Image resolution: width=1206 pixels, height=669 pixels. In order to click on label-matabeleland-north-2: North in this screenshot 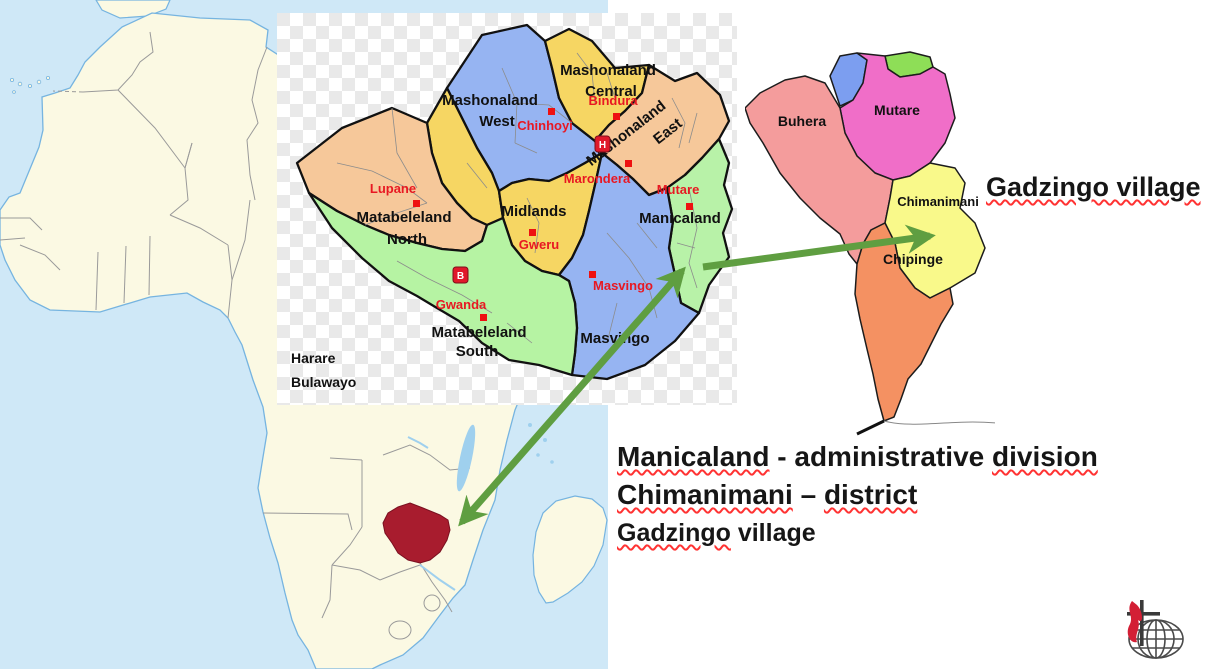, I will do `click(407, 239)`.